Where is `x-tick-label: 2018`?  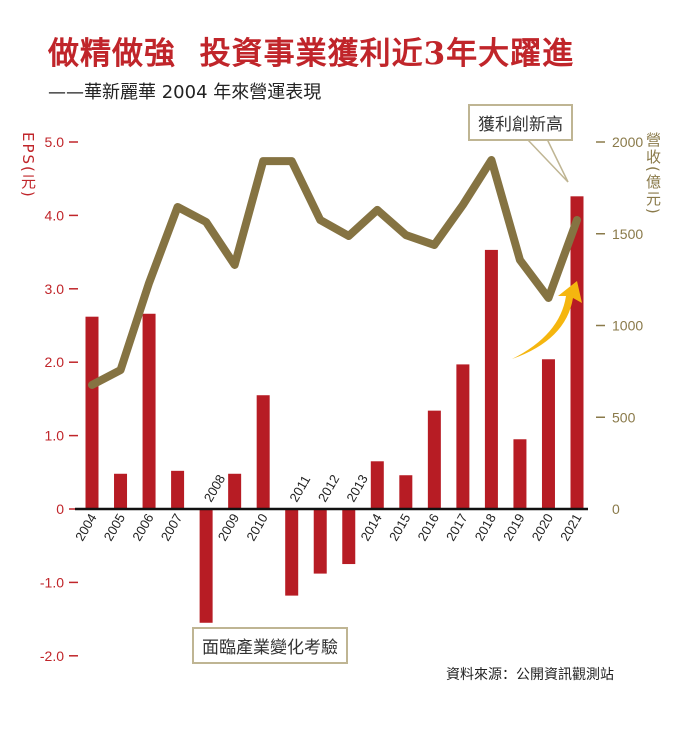
x-tick-label: 2018 is located at coordinates (485, 527).